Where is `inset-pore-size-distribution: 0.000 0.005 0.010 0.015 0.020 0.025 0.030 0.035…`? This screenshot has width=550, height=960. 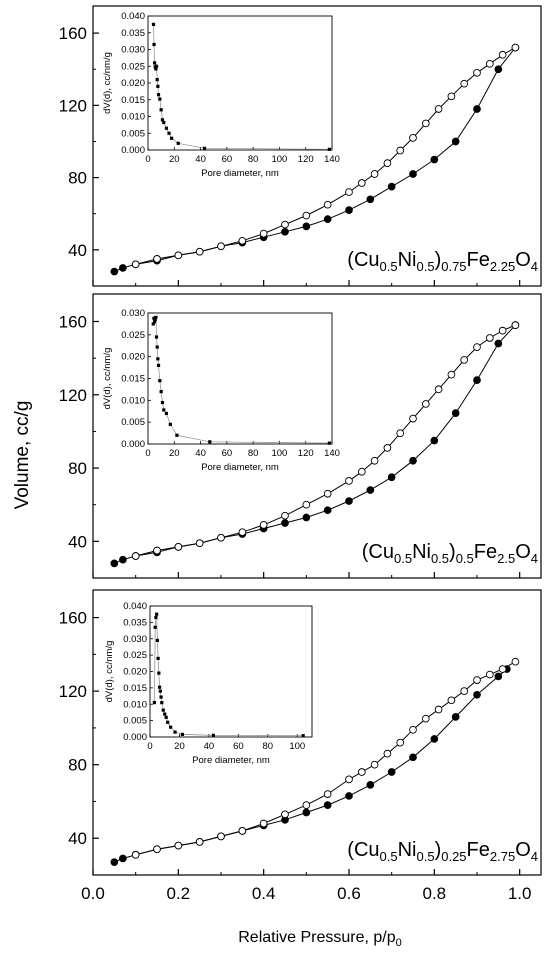 inset-pore-size-distribution: 0.000 0.005 0.010 0.015 0.020 0.025 0.030 0.035… is located at coordinates (221, 95).